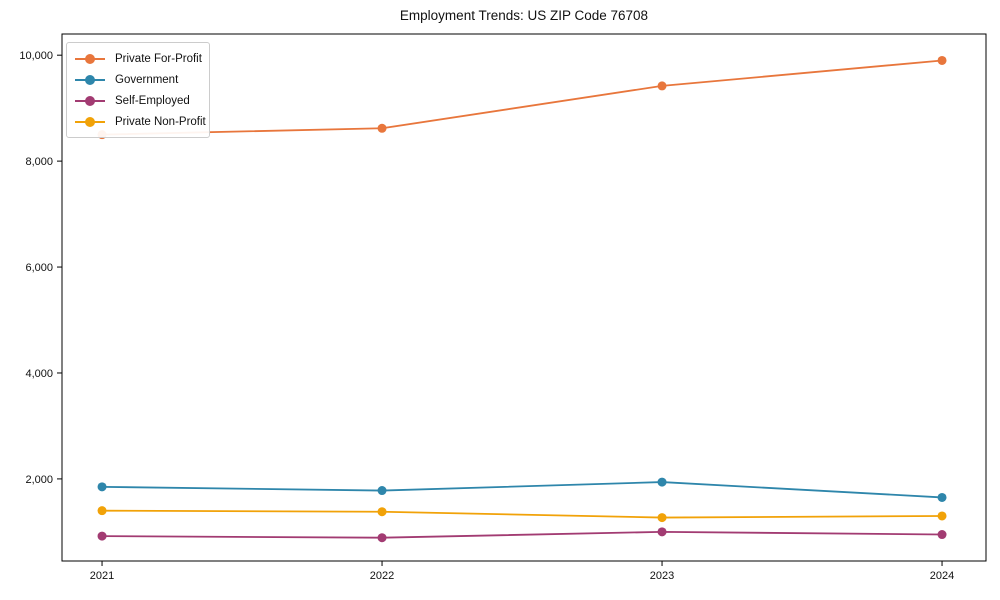  What do you see at coordinates (662, 576) in the screenshot?
I see `x-tick-label: 2023` at bounding box center [662, 576].